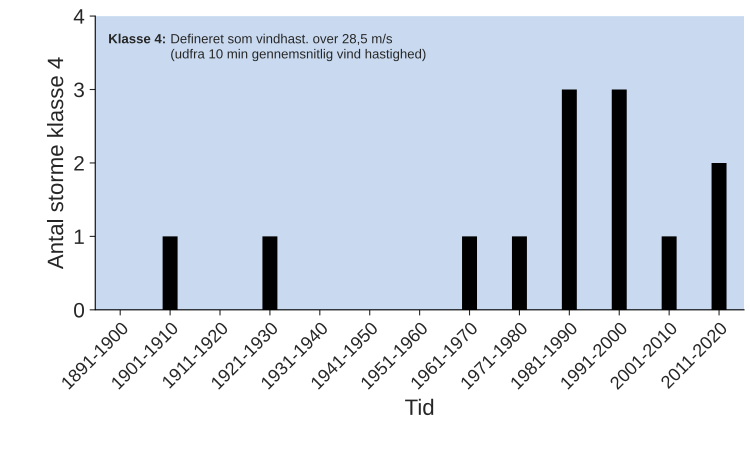 The image size is (750, 459). What do you see at coordinates (79, 163) in the screenshot?
I see `y-tick-label: 2` at bounding box center [79, 163].